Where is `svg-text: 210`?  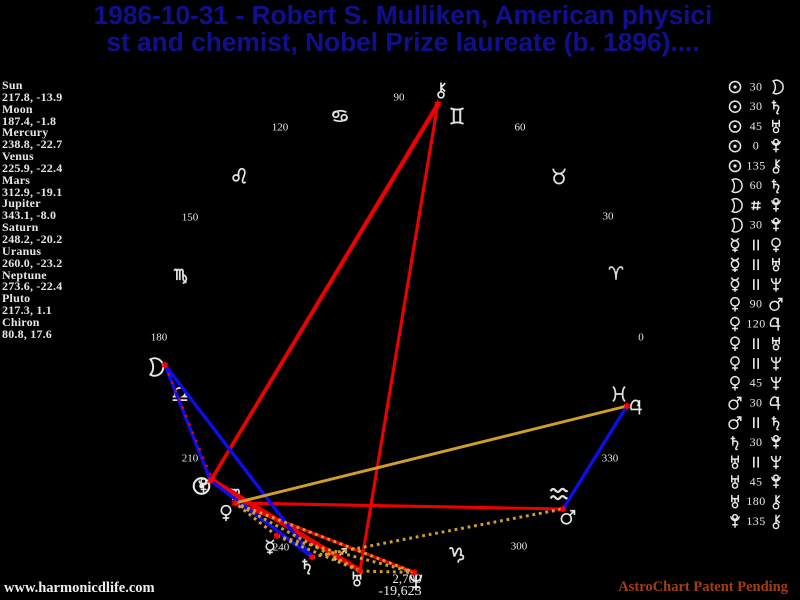 svg-text: 210 is located at coordinates (190, 459).